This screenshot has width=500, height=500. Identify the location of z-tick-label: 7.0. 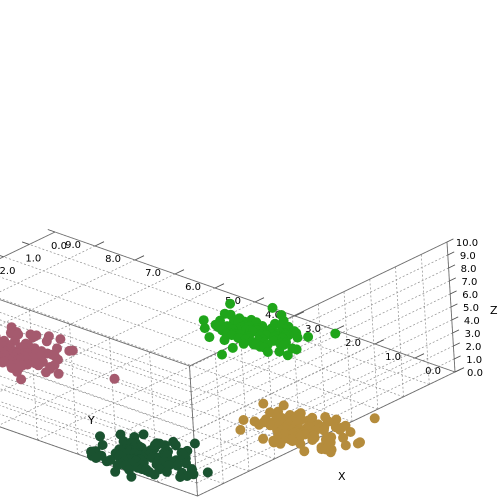
(469, 282).